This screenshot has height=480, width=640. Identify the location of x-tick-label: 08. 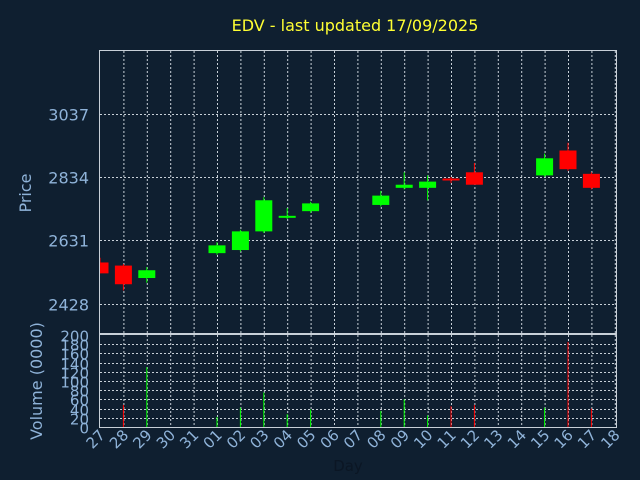
(376, 439).